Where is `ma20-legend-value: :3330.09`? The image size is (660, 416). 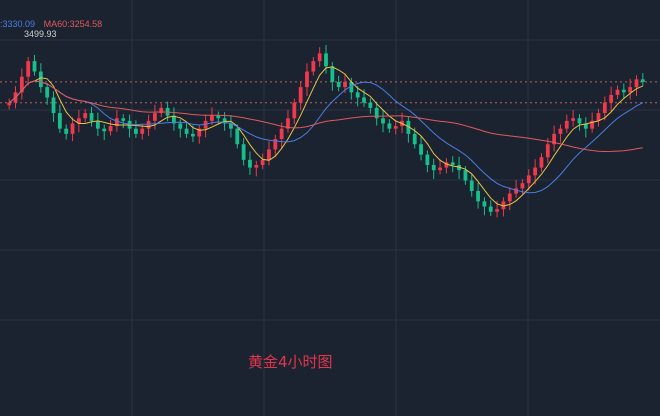 ma20-legend-value: :3330.09 is located at coordinates (18, 24).